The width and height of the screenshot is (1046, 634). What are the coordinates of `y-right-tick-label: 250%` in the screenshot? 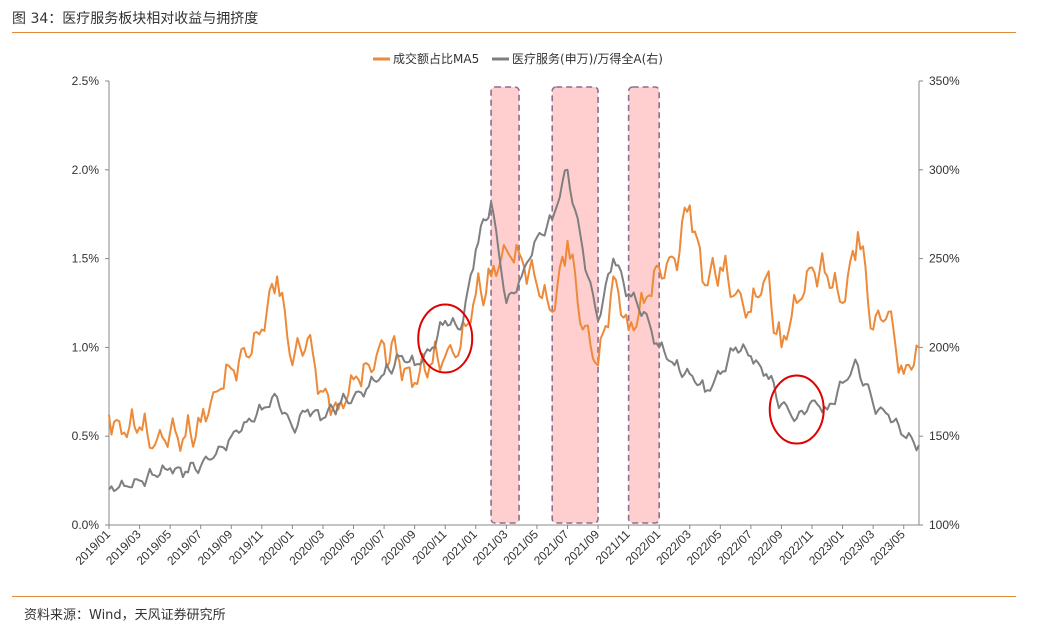 It's located at (944, 259).